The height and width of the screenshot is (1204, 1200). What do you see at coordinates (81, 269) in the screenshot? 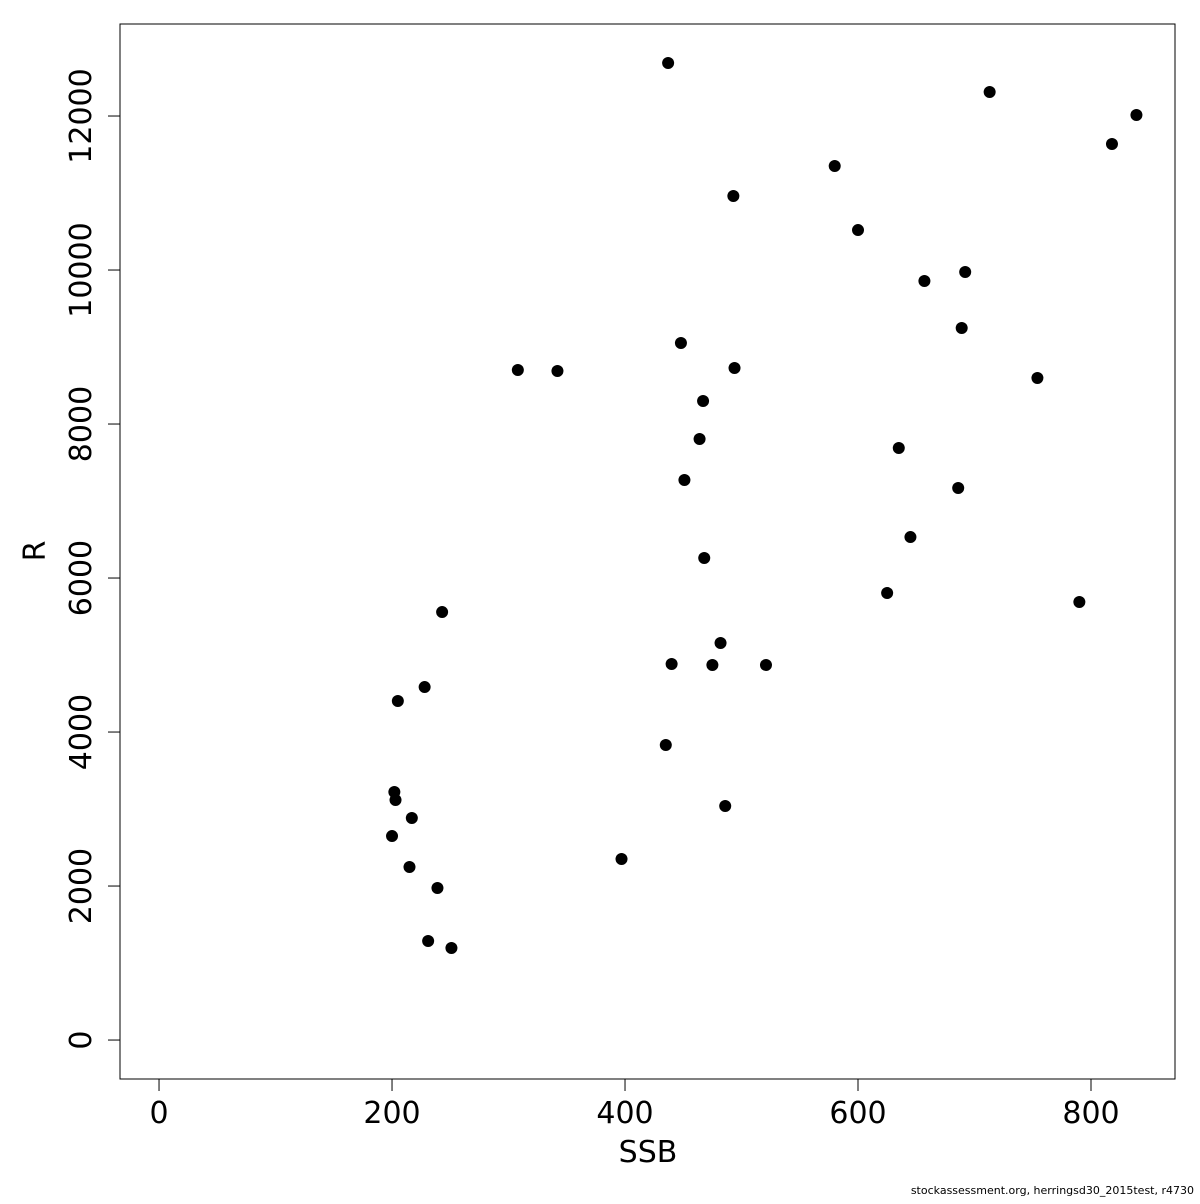
I see `y-tick-label: 10000` at bounding box center [81, 269].